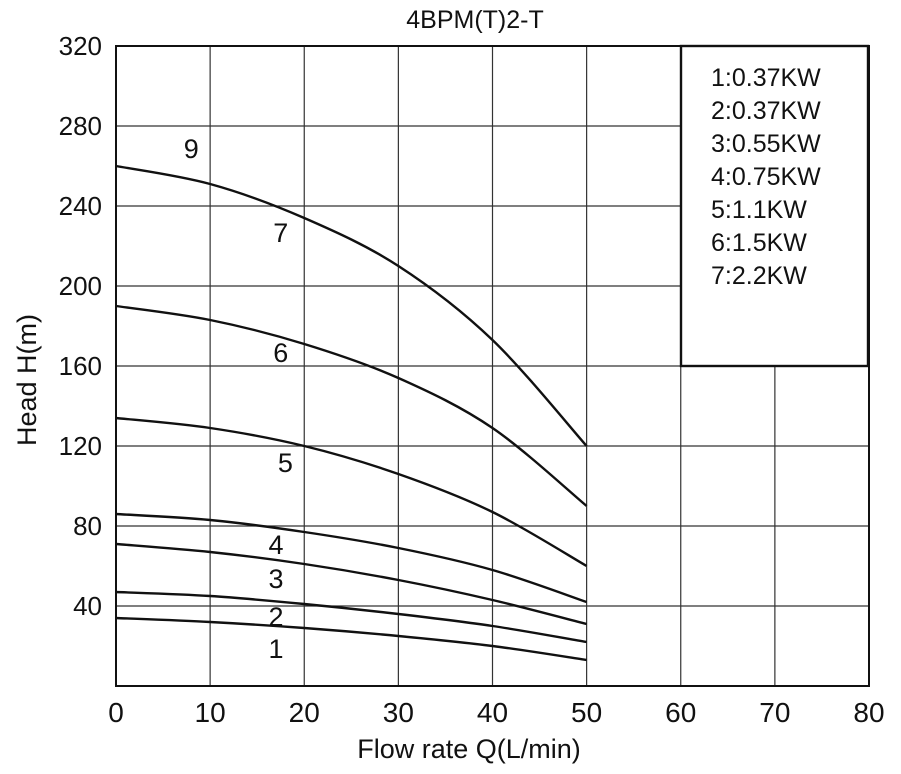 This screenshot has height=774, width=901. What do you see at coordinates (680, 712) in the screenshot?
I see `x-tick-label: 60` at bounding box center [680, 712].